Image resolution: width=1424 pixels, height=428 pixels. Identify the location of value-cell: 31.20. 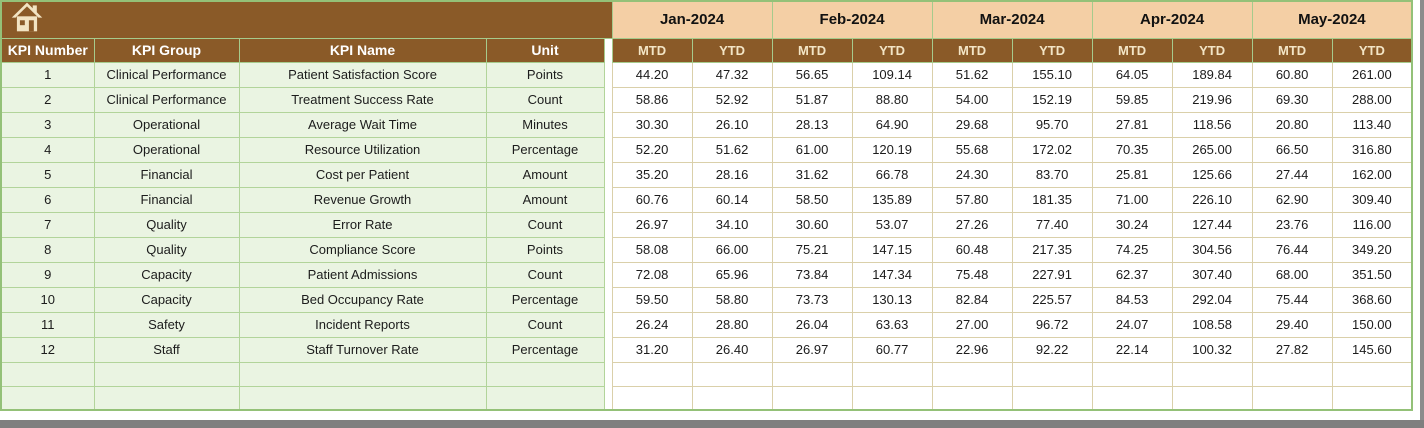
(652, 349).